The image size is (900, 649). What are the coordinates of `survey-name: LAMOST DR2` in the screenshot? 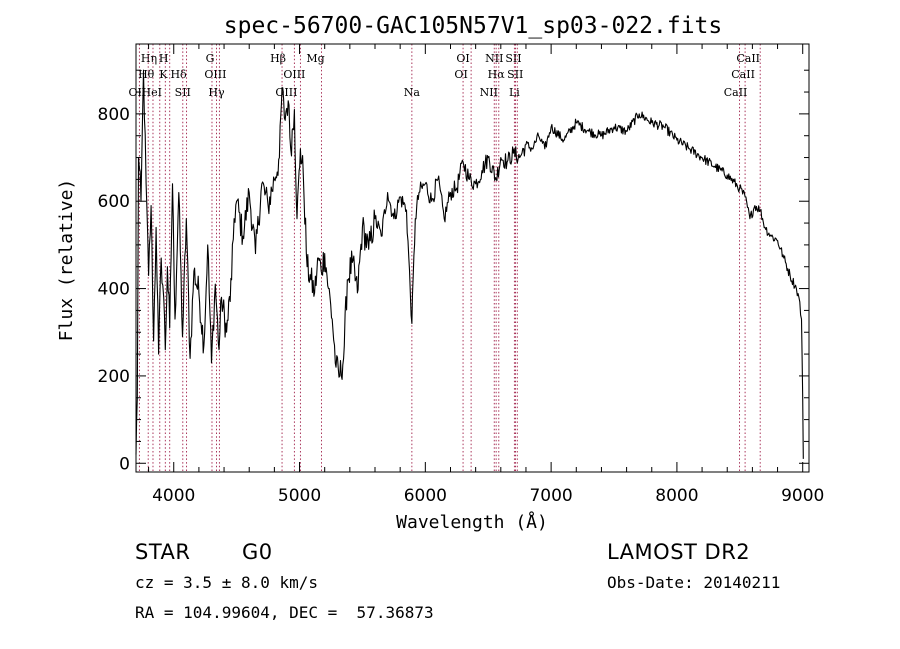 It's located at (679, 552).